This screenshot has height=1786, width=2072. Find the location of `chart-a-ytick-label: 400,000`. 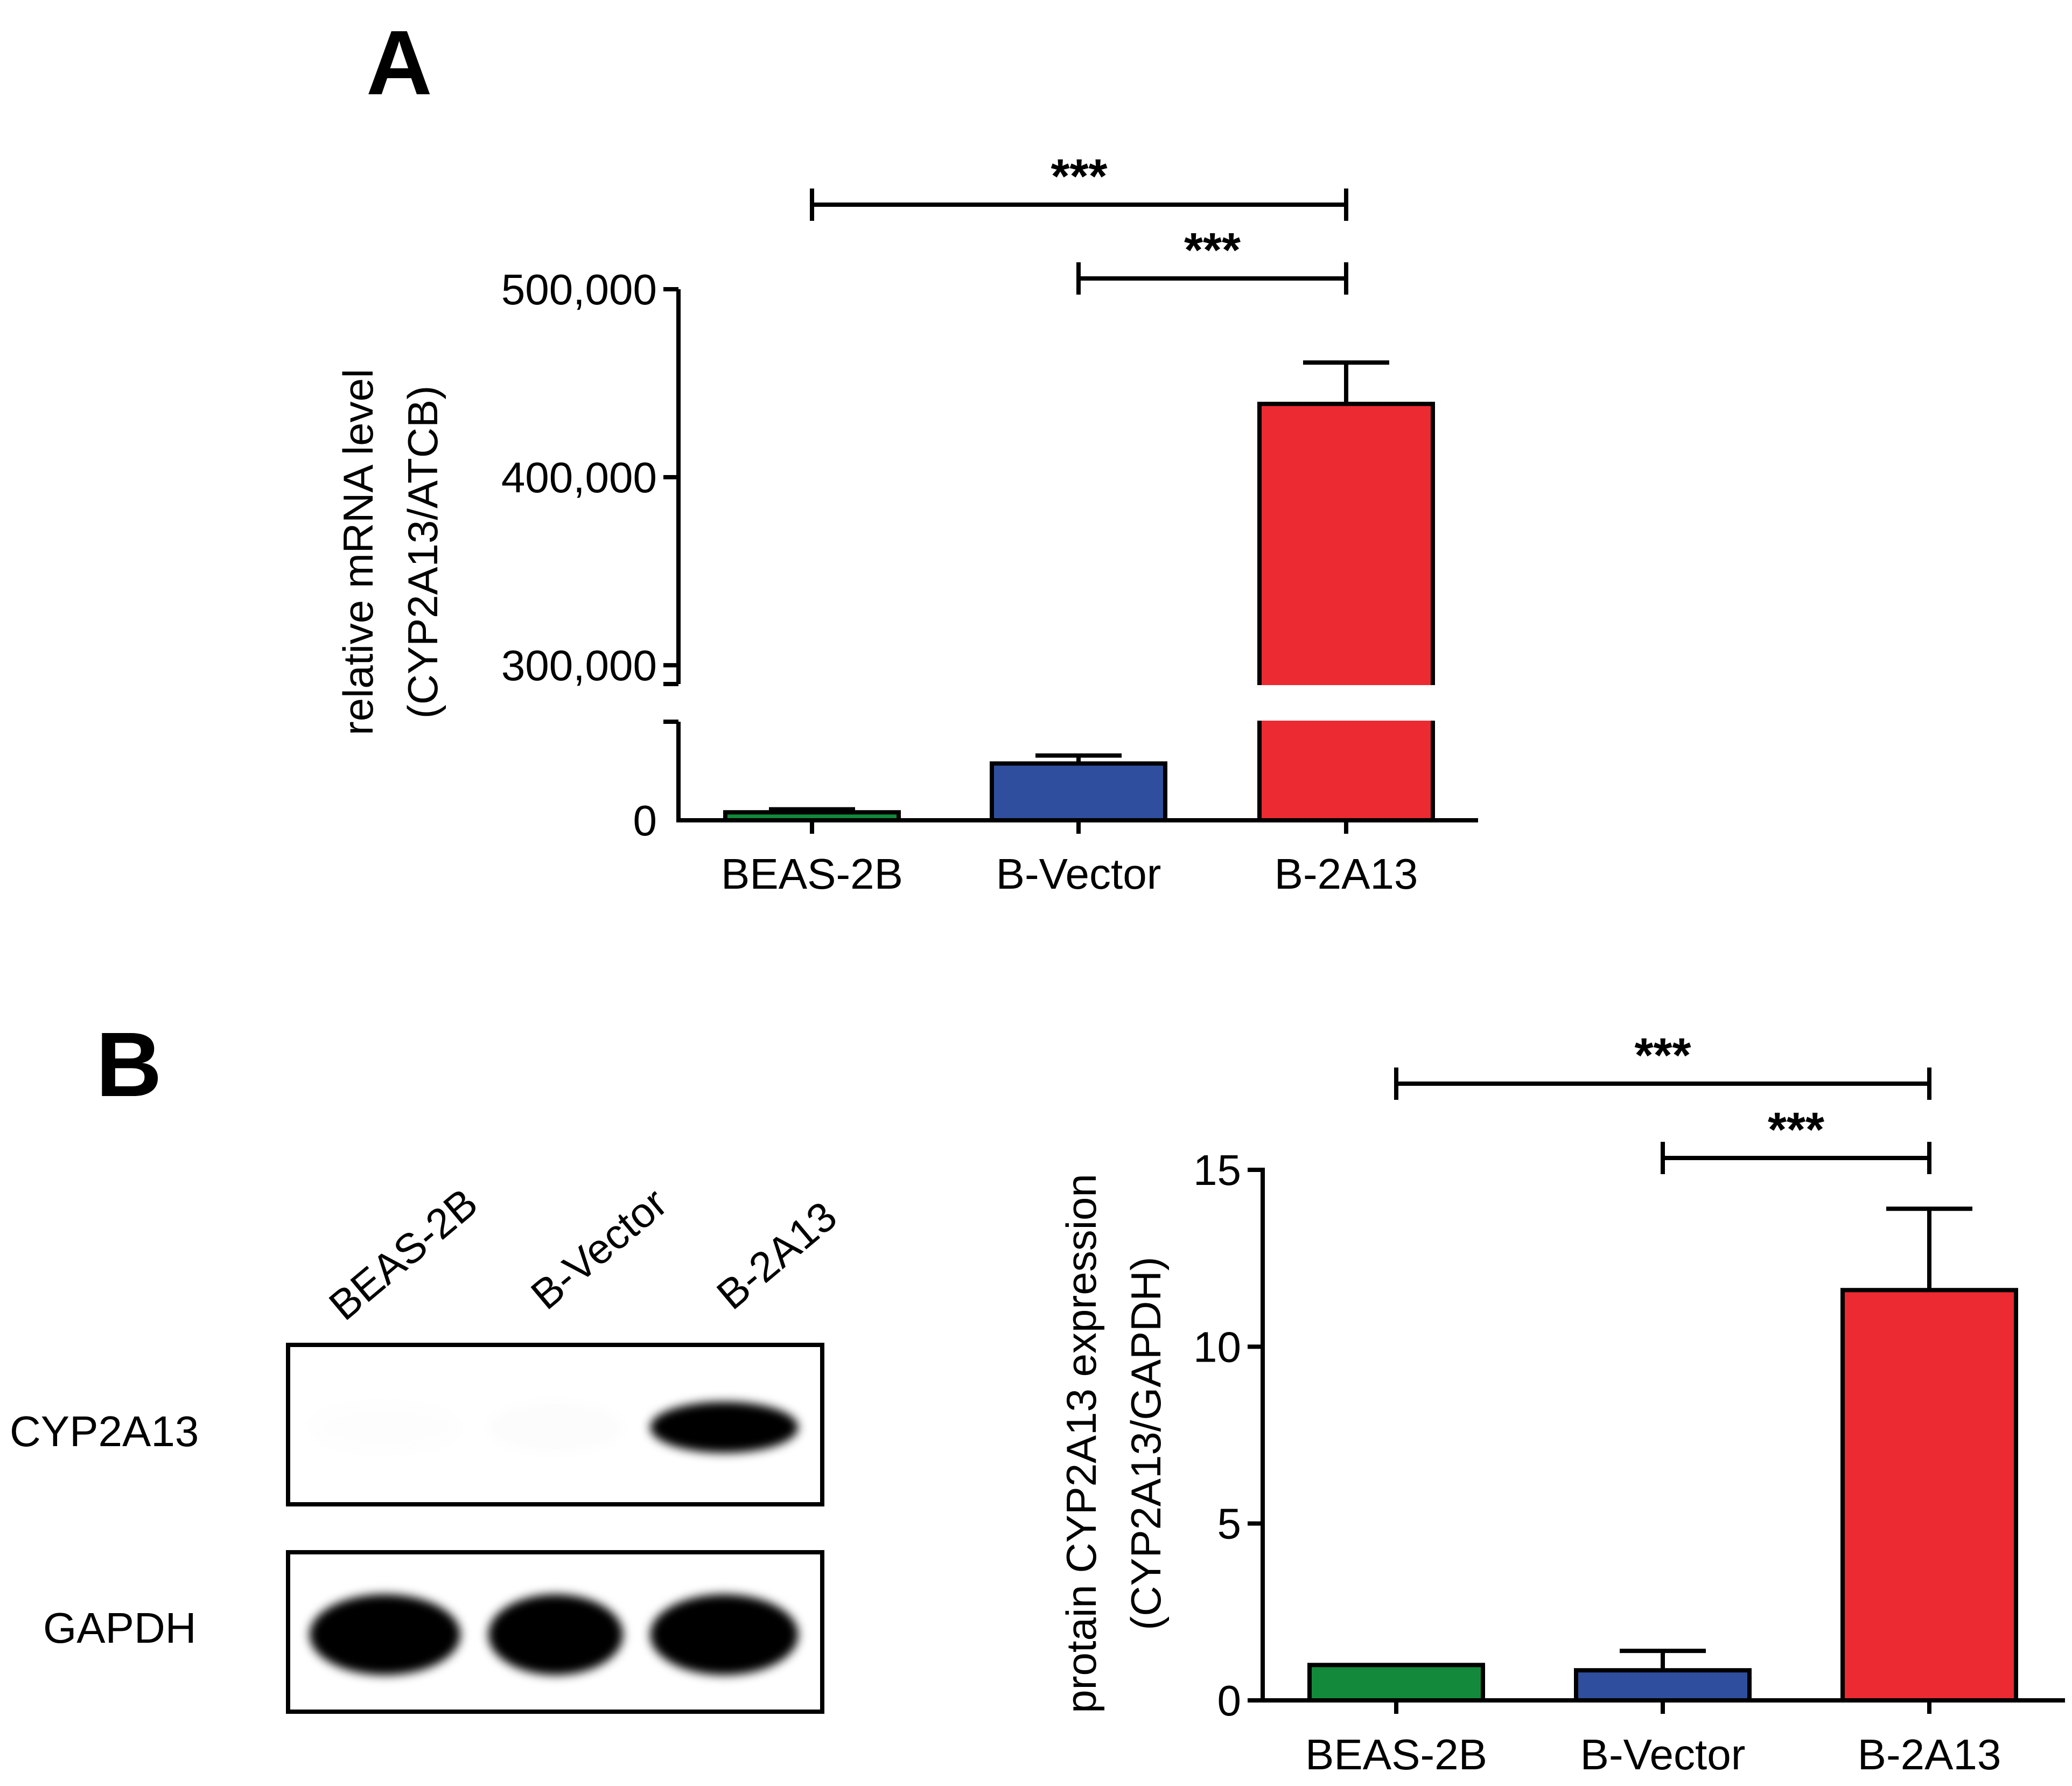

chart-a-ytick-label: 400,000 is located at coordinates (579, 478).